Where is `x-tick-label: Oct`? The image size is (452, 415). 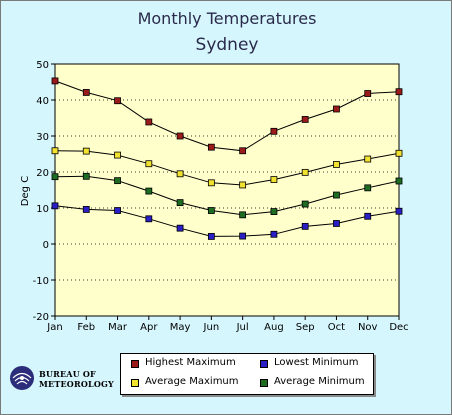 x-tick-label: Oct is located at coordinates (336, 327).